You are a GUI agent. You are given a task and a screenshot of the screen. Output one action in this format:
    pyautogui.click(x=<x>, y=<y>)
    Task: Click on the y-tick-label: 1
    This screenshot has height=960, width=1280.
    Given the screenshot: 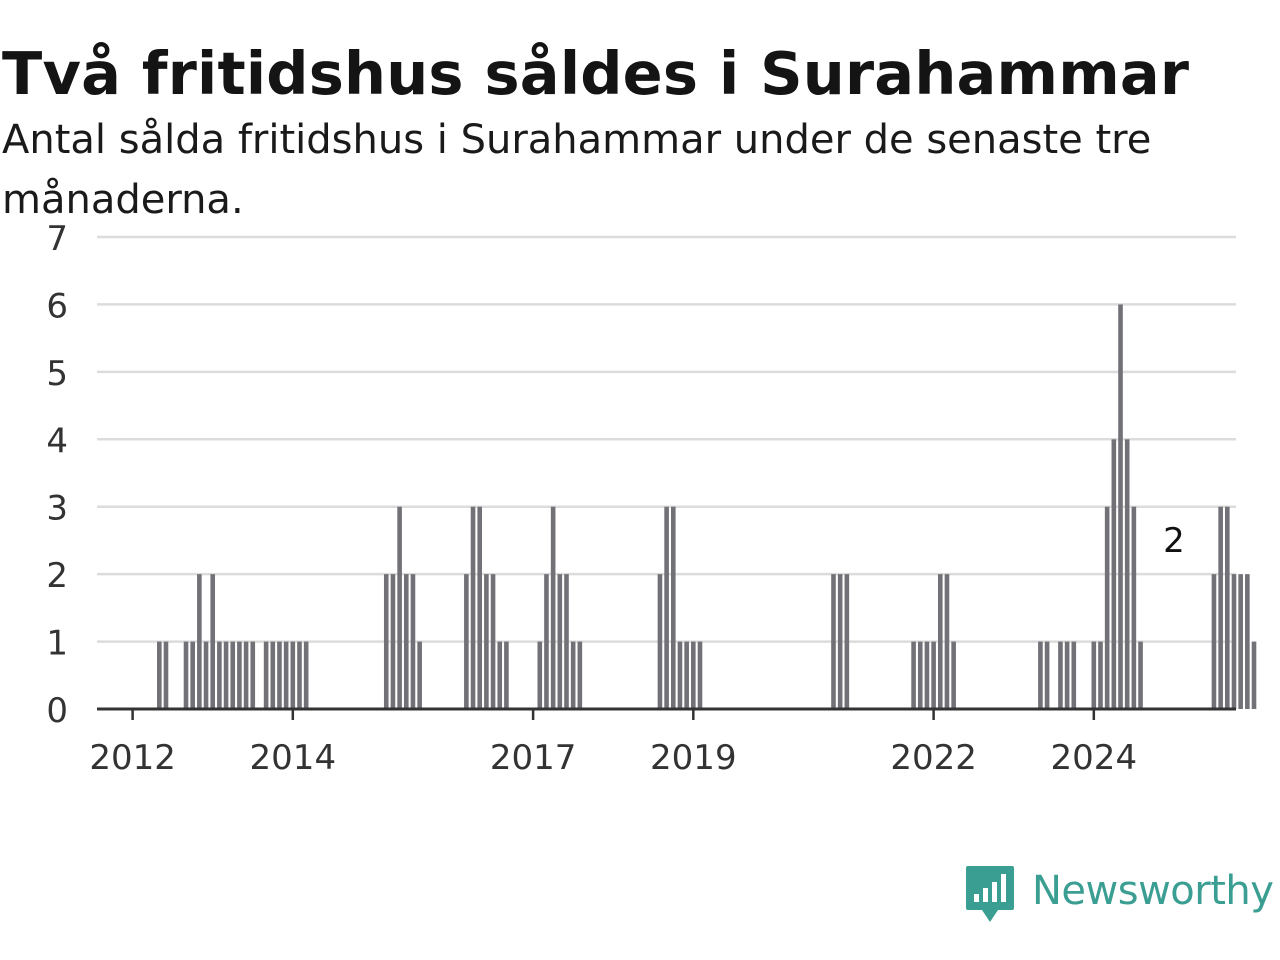 What is the action you would take?
    pyautogui.click(x=57, y=644)
    